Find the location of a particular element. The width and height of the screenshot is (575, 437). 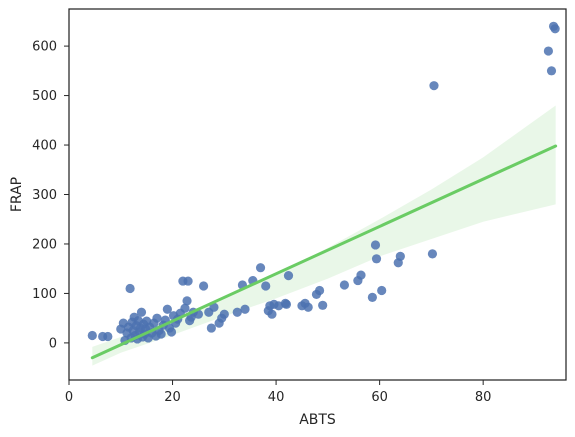

y-axis-label: FRAP is located at coordinates (17, 194).